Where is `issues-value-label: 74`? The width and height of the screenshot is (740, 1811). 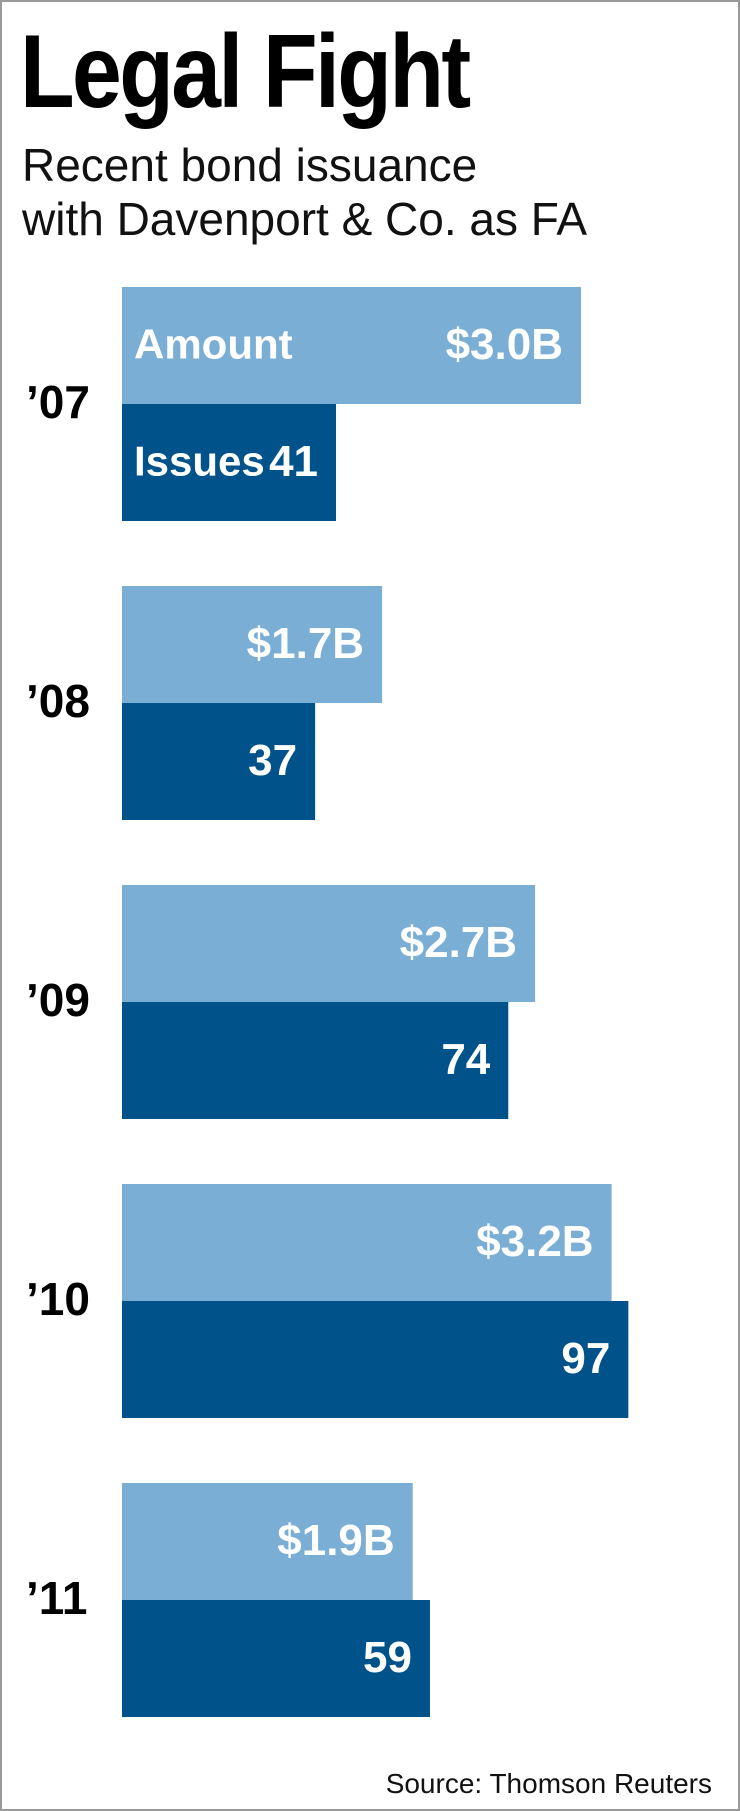
issues-value-label: 74 is located at coordinates (465, 1059).